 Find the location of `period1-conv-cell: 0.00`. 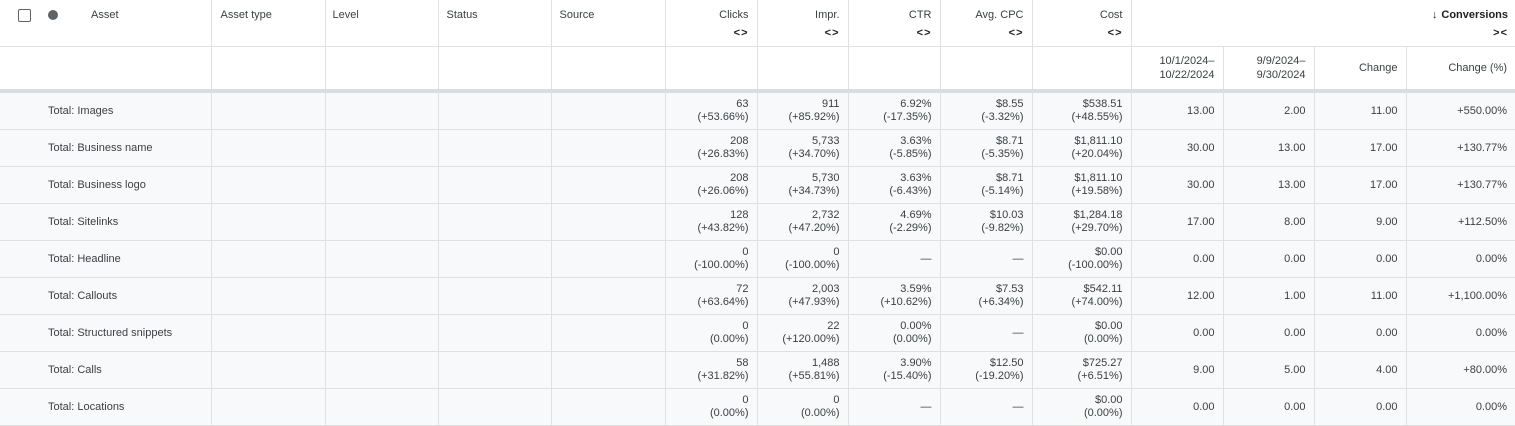

period1-conv-cell: 0.00 is located at coordinates (1177, 333).